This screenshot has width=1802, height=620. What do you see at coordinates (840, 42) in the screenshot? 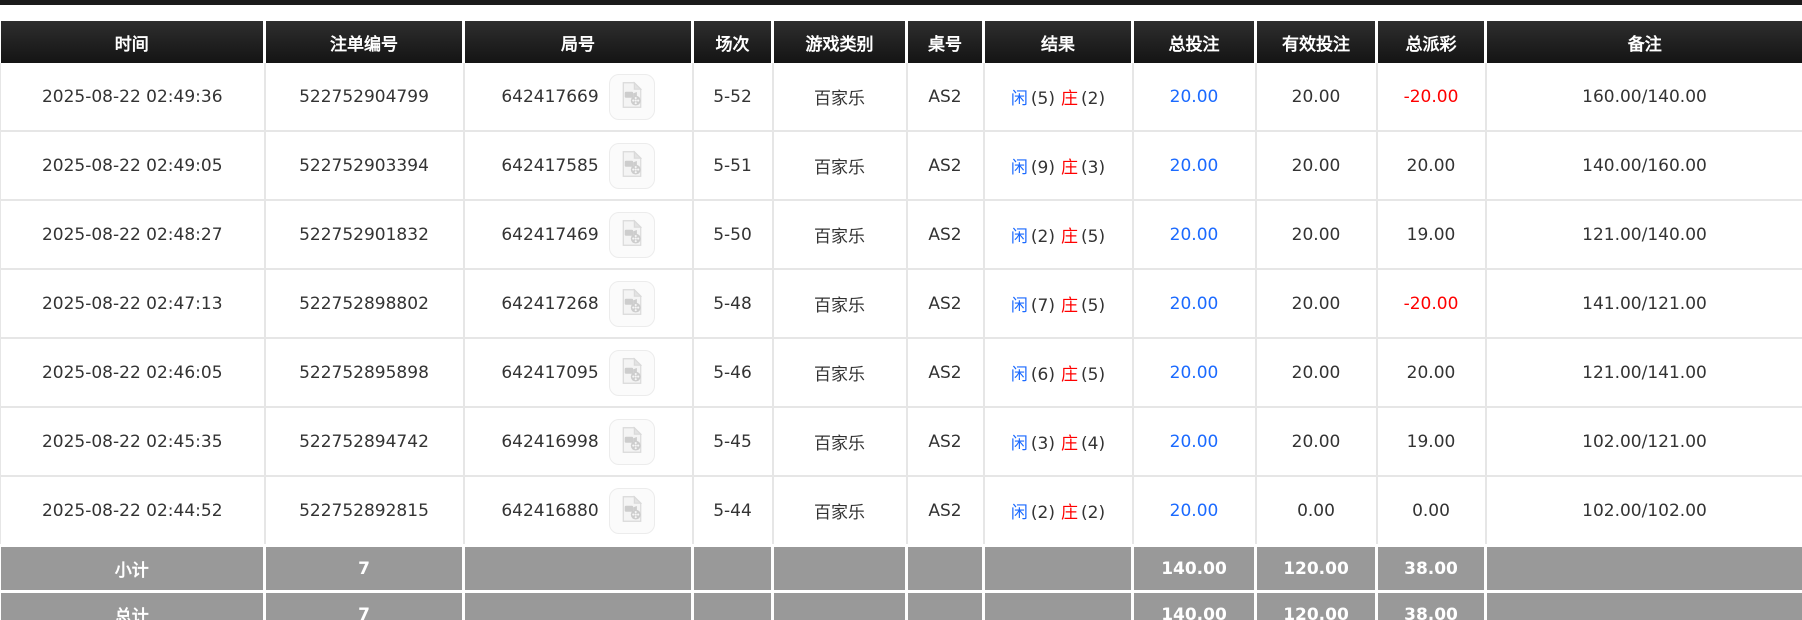
I see `column-header-game-type: 游戏类别` at bounding box center [840, 42].